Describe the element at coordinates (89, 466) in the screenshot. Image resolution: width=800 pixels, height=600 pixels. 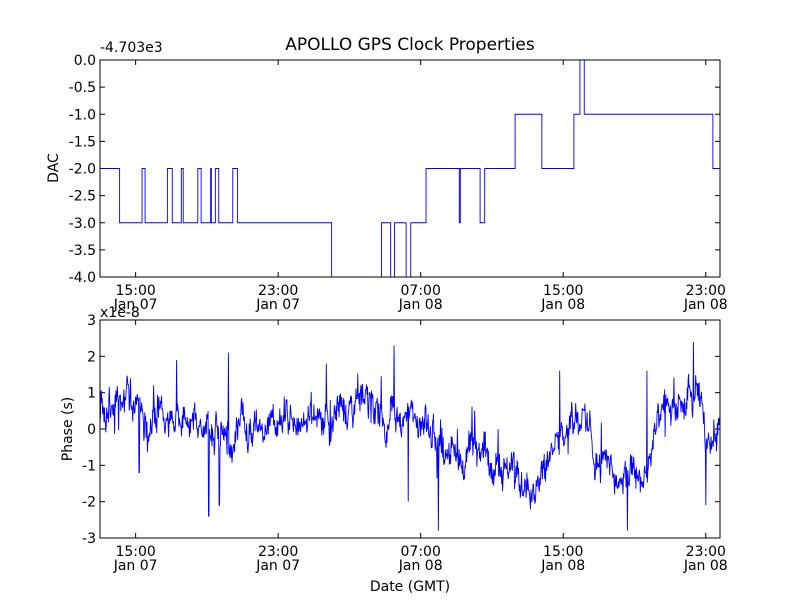
I see `phase-y-tick-label: -1` at that location.